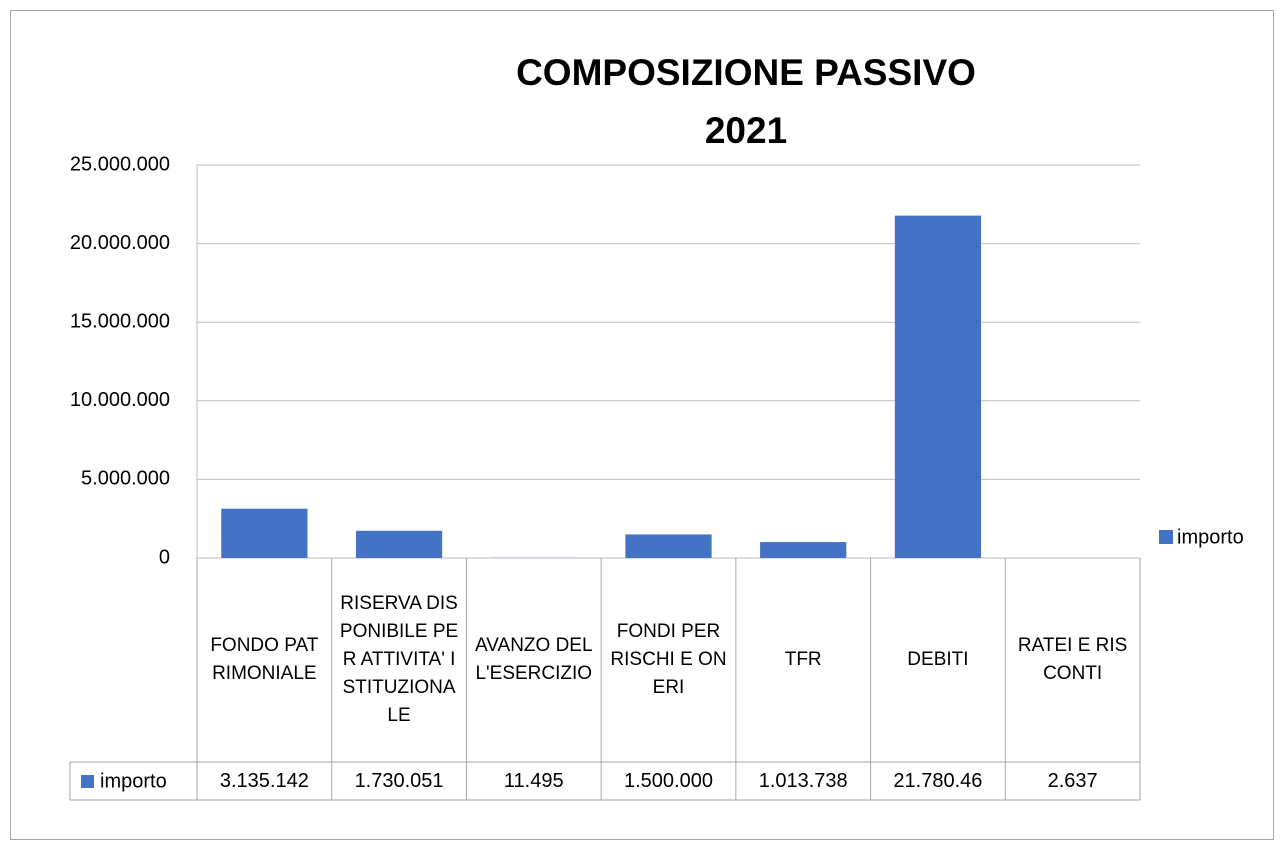 This screenshot has width=1284, height=850. What do you see at coordinates (803, 780) in the screenshot?
I see `value-label: 1.013.738` at bounding box center [803, 780].